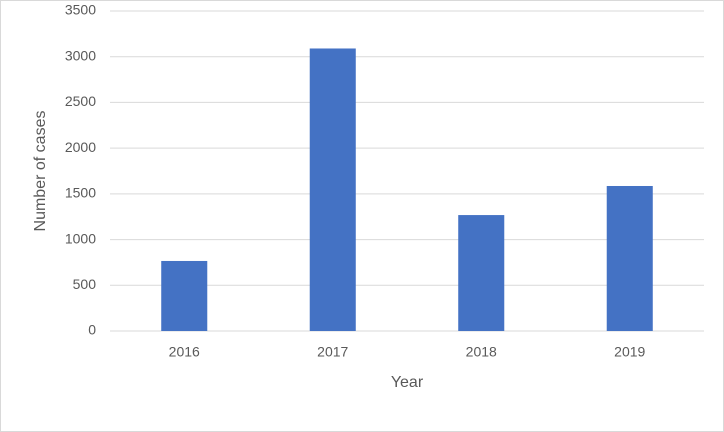 The height and width of the screenshot is (432, 724). What do you see at coordinates (80, 238) in the screenshot?
I see `y-tick-label: 1000` at bounding box center [80, 238].